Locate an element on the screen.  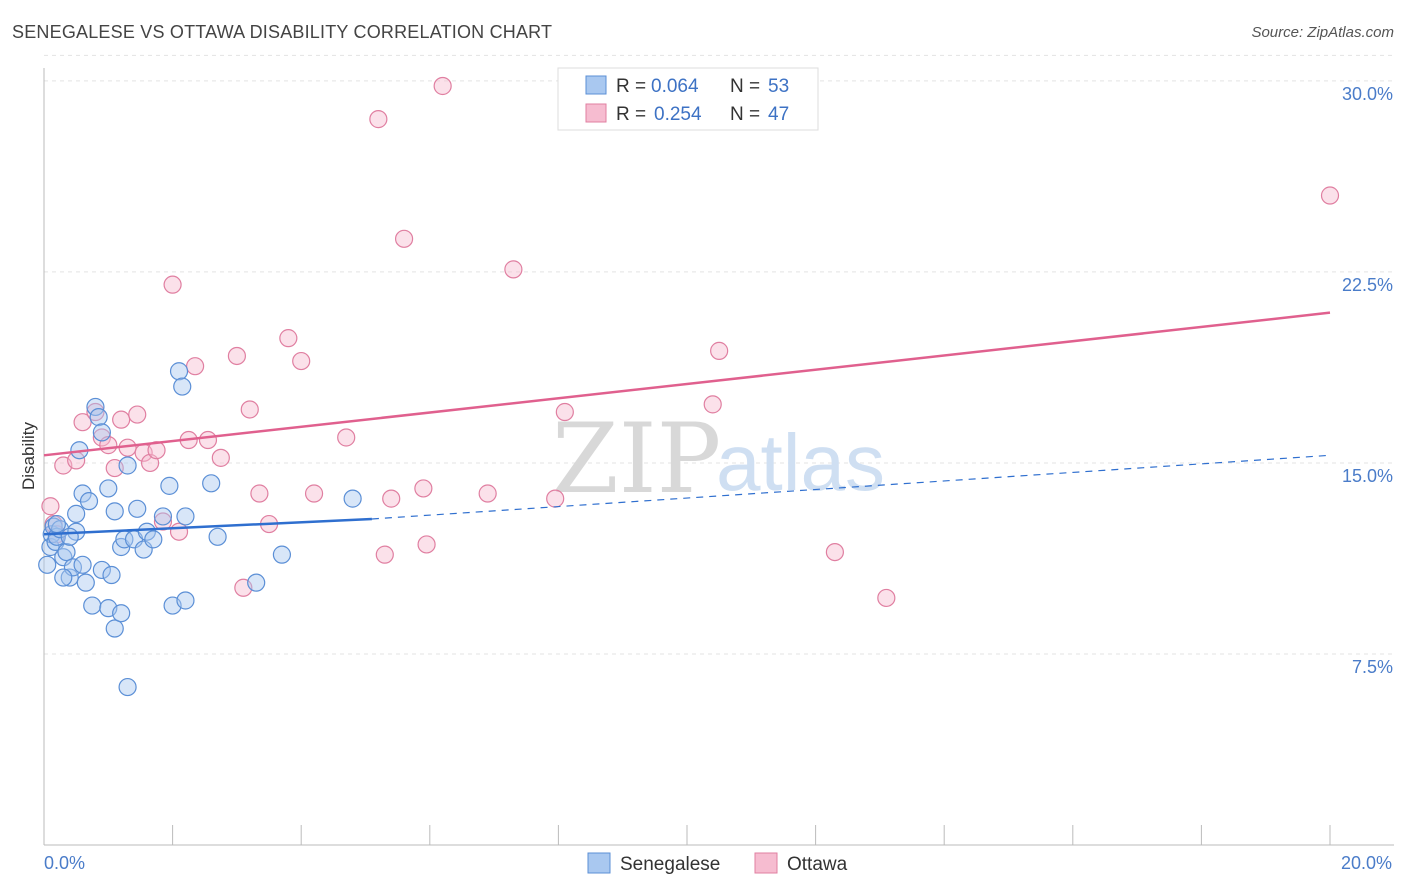
senegalese-trend-extension is located at coordinates (851, 487).